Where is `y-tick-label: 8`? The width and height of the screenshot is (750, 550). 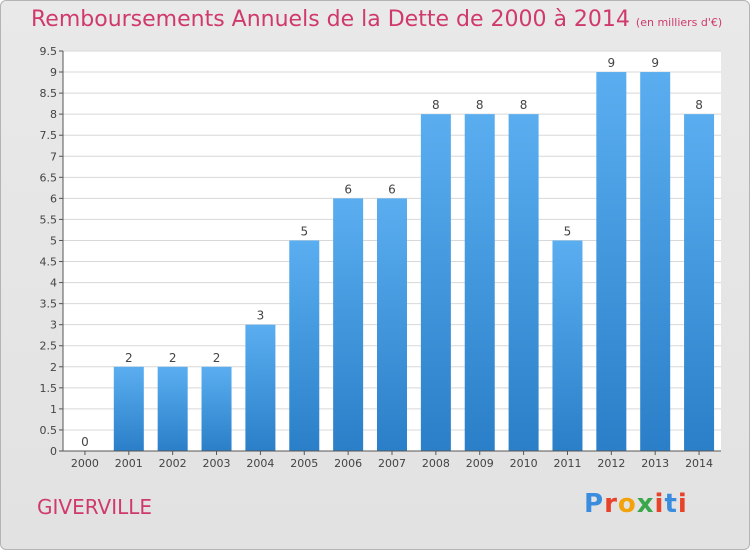
y-tick-label: 8 is located at coordinates (53, 114).